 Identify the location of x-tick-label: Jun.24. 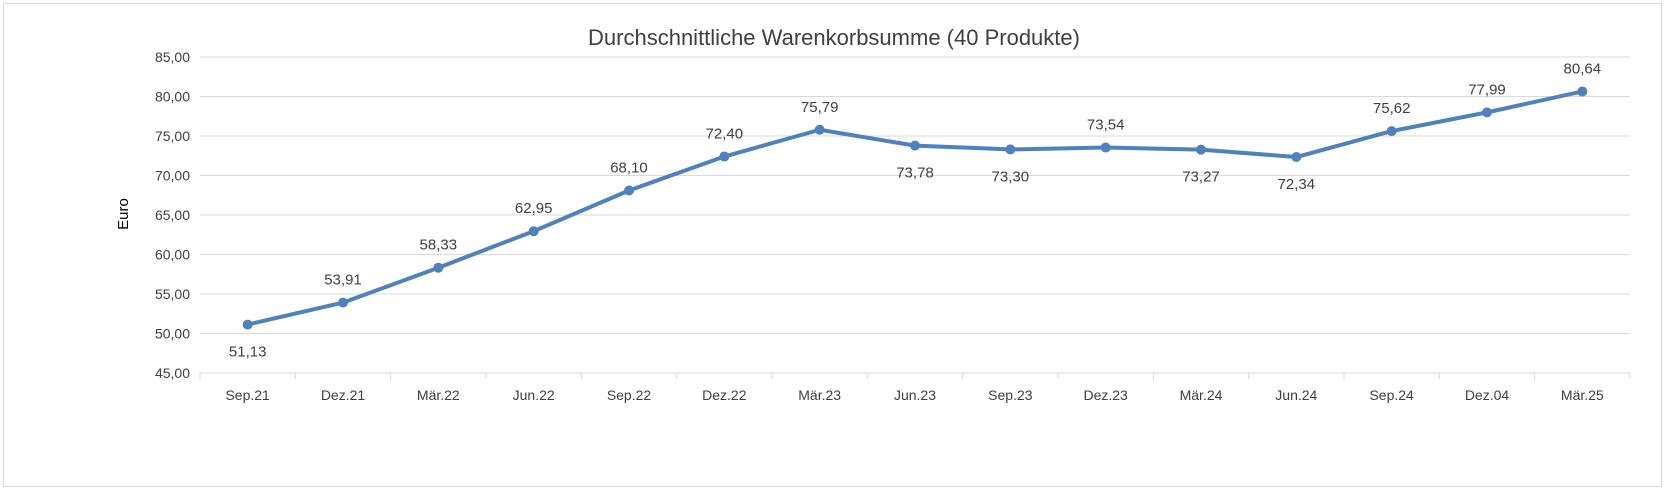
(1296, 395).